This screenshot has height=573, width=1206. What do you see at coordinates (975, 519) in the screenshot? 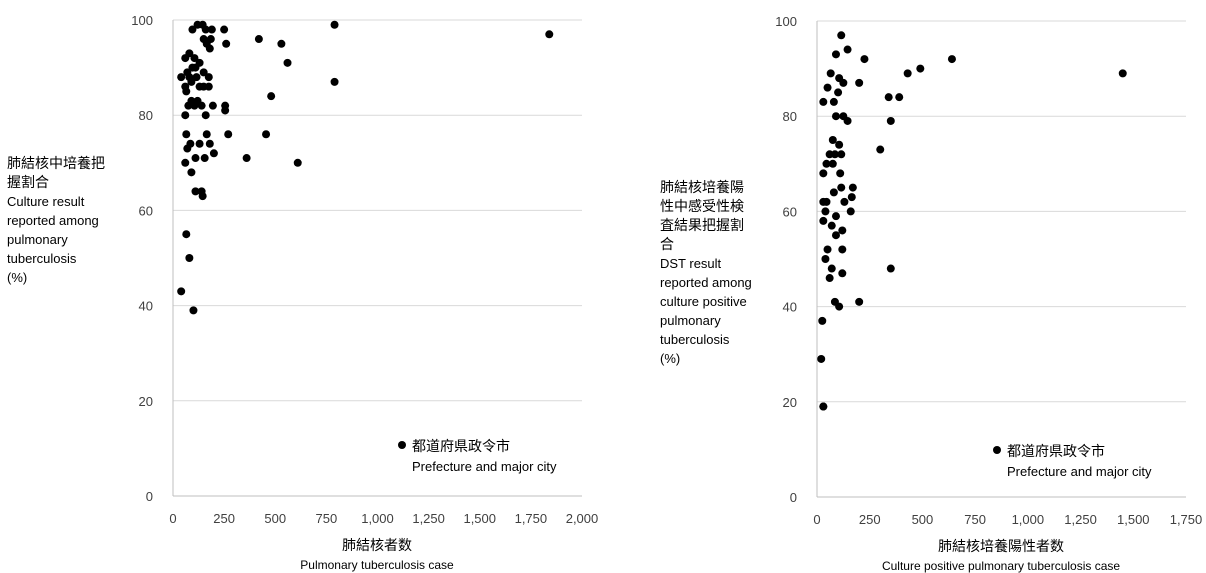
I see `x-tick-label: 750` at bounding box center [975, 519].